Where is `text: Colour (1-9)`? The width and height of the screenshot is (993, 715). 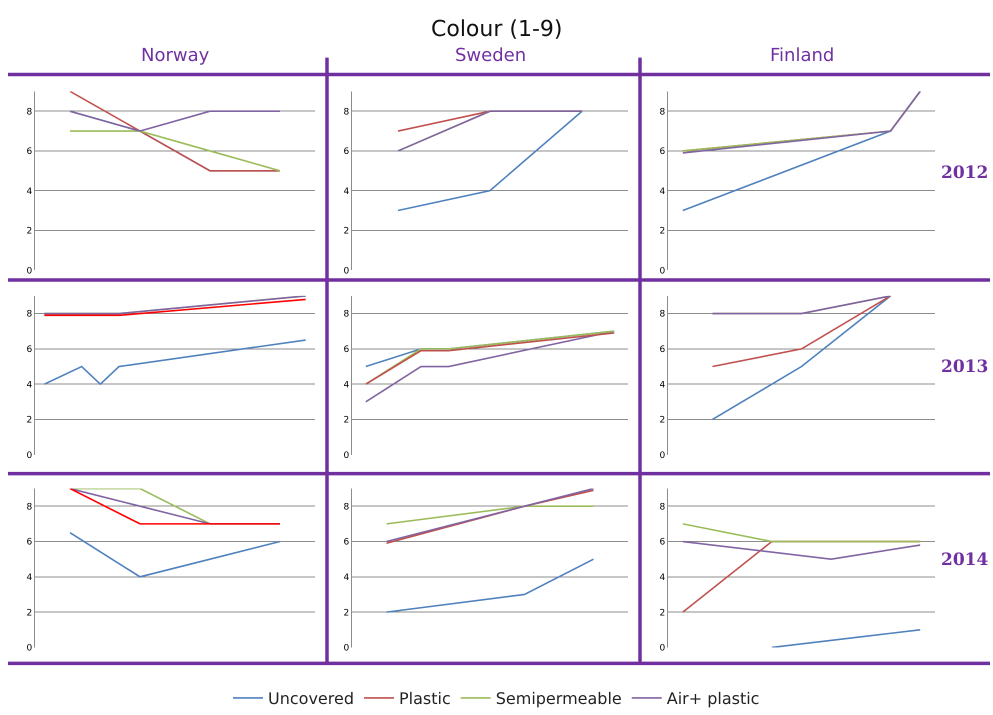
text: Colour (1-9) is located at coordinates (496, 29).